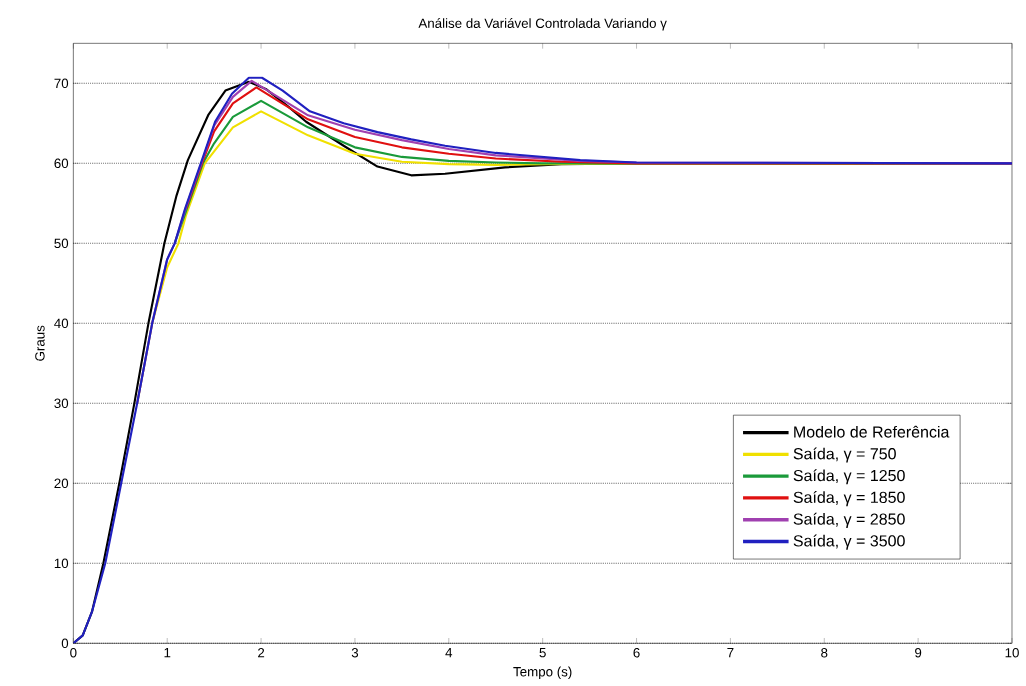 Image resolution: width=1026 pixels, height=686 pixels. I want to click on legend-label: Modelo de Referência, so click(872, 431).